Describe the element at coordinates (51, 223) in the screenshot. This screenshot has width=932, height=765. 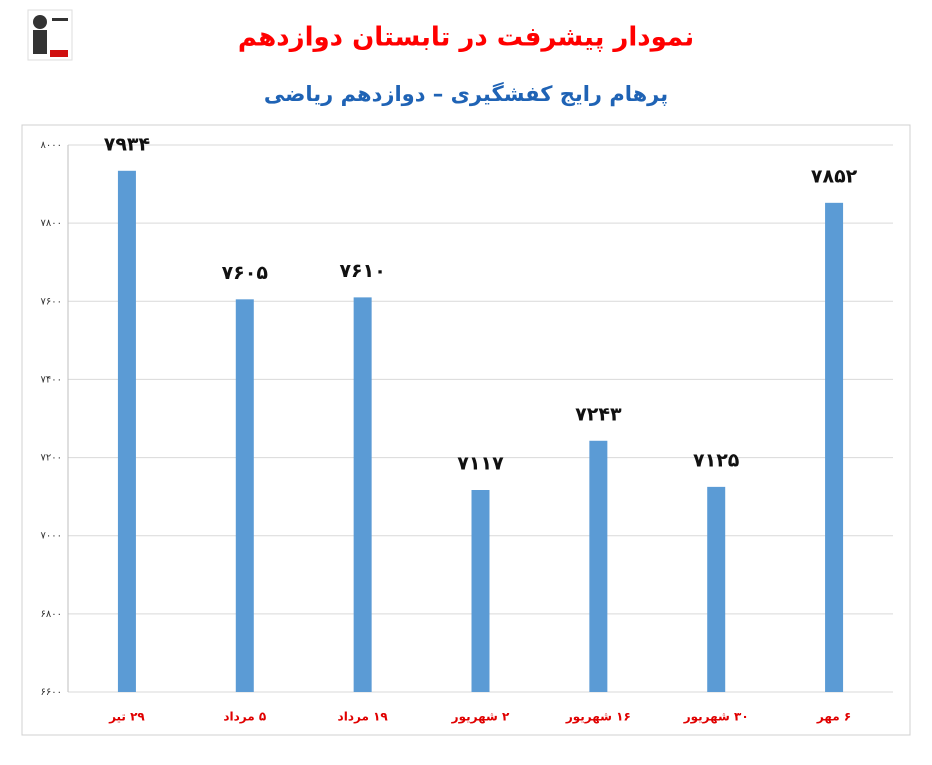
I see `y-tick-label: ۷۸۰۰` at that location.